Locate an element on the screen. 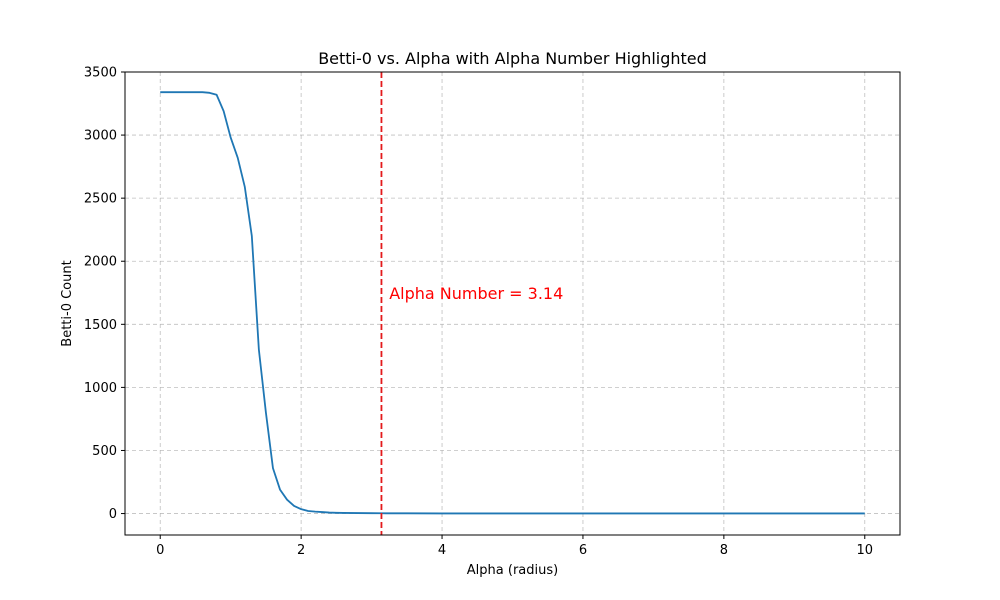  x-tick-label: 6 is located at coordinates (583, 550).